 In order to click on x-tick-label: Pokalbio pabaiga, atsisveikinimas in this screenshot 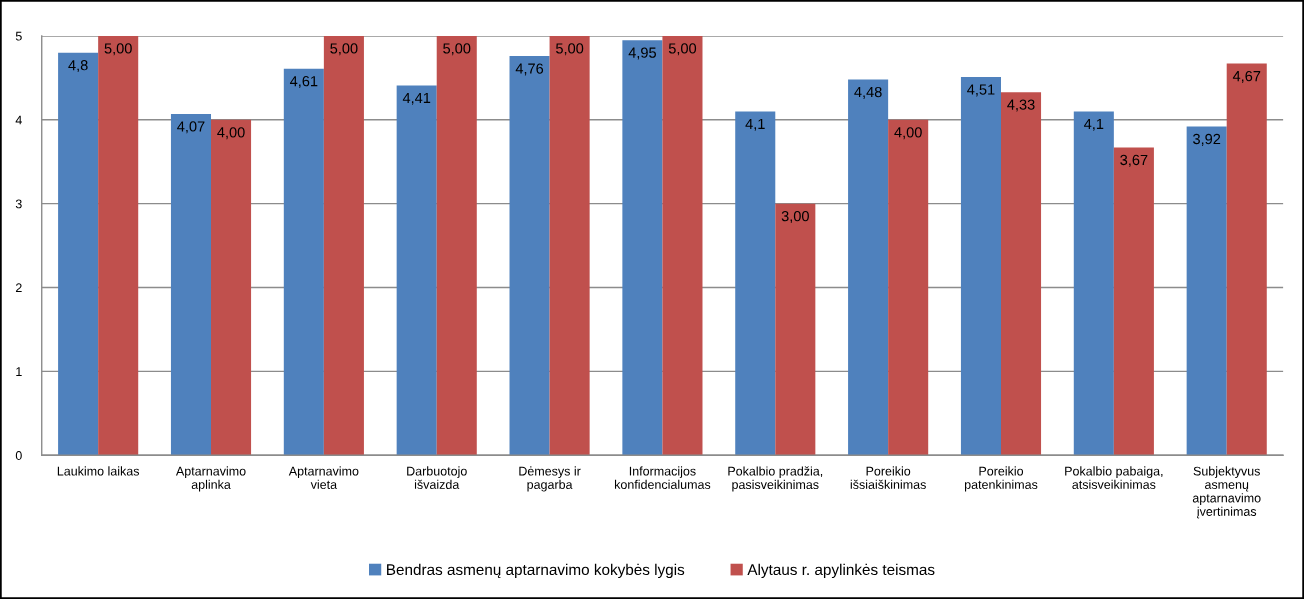, I will do `click(1114, 477)`.